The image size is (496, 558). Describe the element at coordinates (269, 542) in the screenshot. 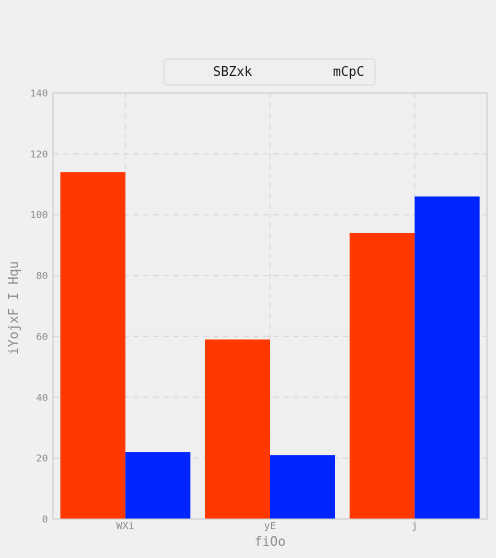

I see `x-axis-label: fiOo` at that location.